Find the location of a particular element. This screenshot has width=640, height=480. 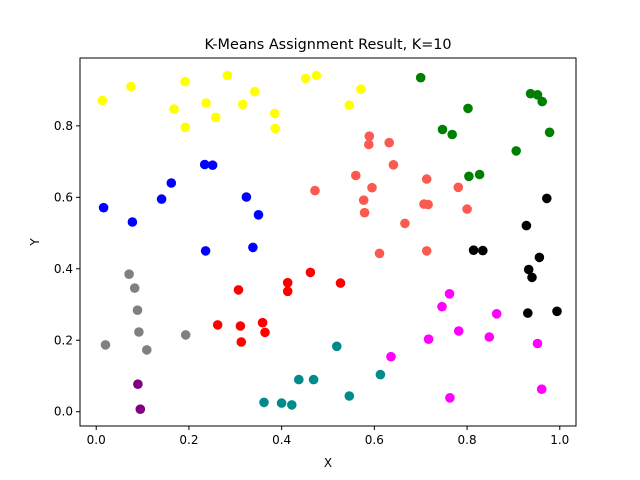

y-tick-label-0: 0.0 is located at coordinates (63, 412).